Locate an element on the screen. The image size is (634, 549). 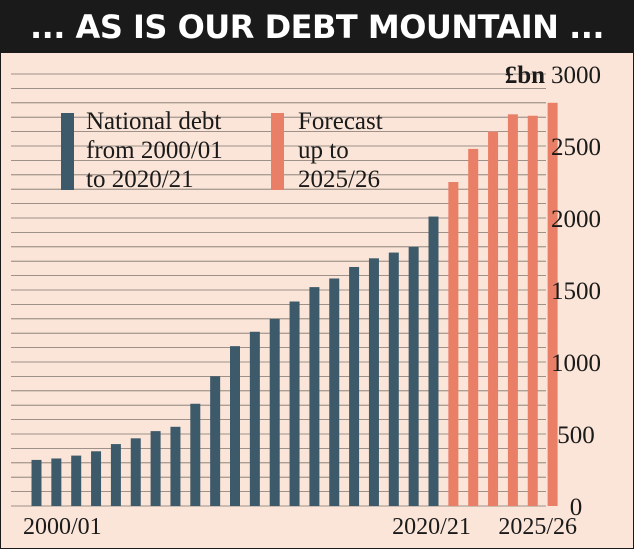
legend-label: to 2020/21 is located at coordinates (140, 179).